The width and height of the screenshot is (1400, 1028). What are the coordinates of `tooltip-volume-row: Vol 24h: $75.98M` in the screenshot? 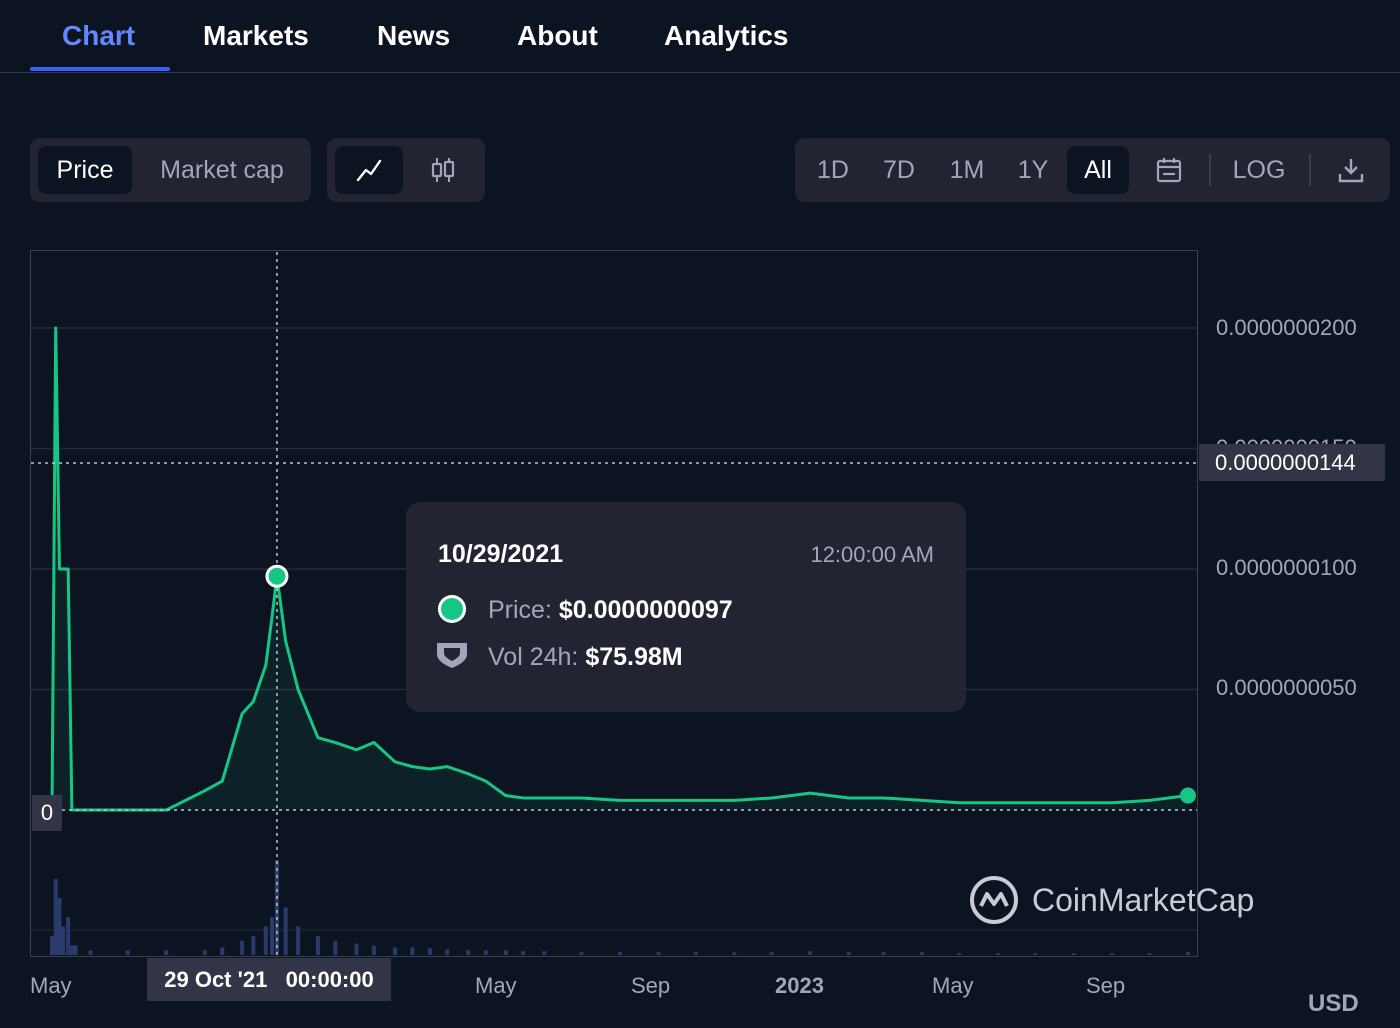 It's located at (585, 657).